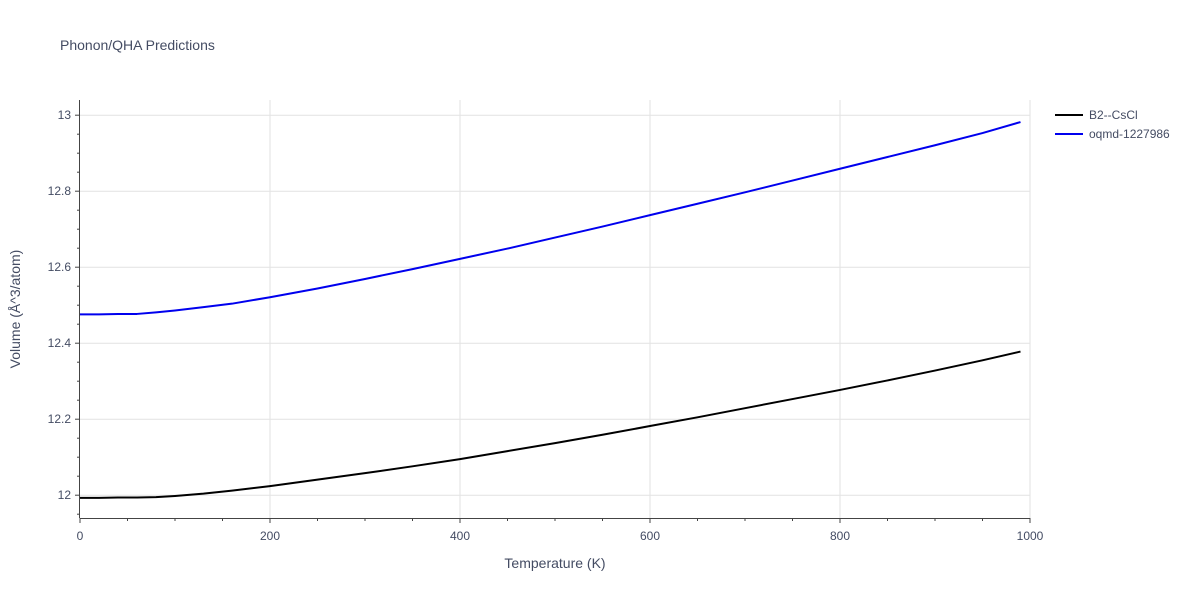 This screenshot has height=605, width=1200. What do you see at coordinates (270, 536) in the screenshot?
I see `x-tick-label: 200` at bounding box center [270, 536].